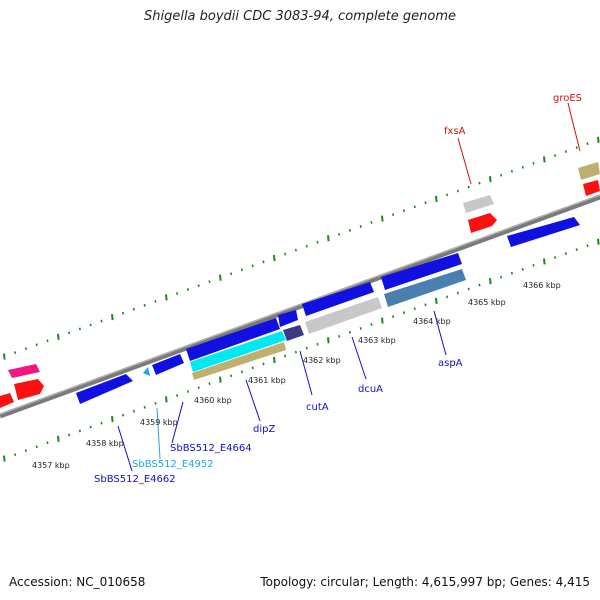 The height and width of the screenshot is (600, 600). I want to click on kbp-label-4357: 4357 kbp, so click(51, 465).